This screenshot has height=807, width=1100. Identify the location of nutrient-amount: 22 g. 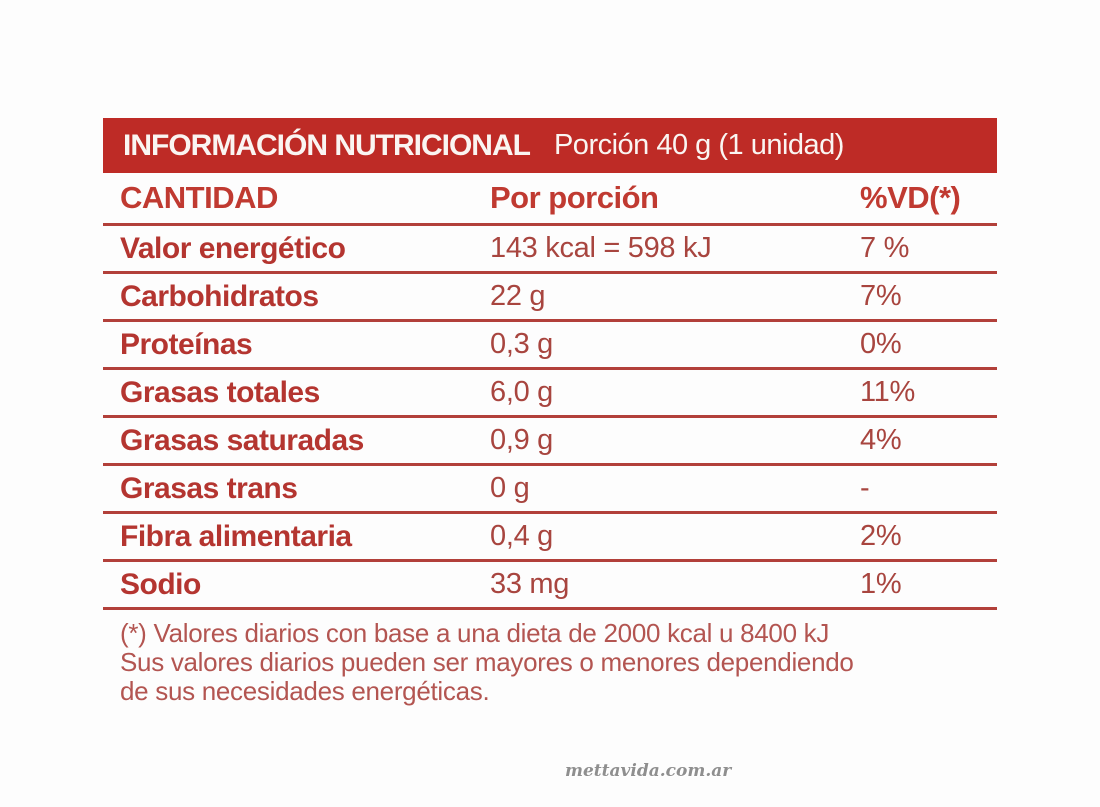
(518, 296).